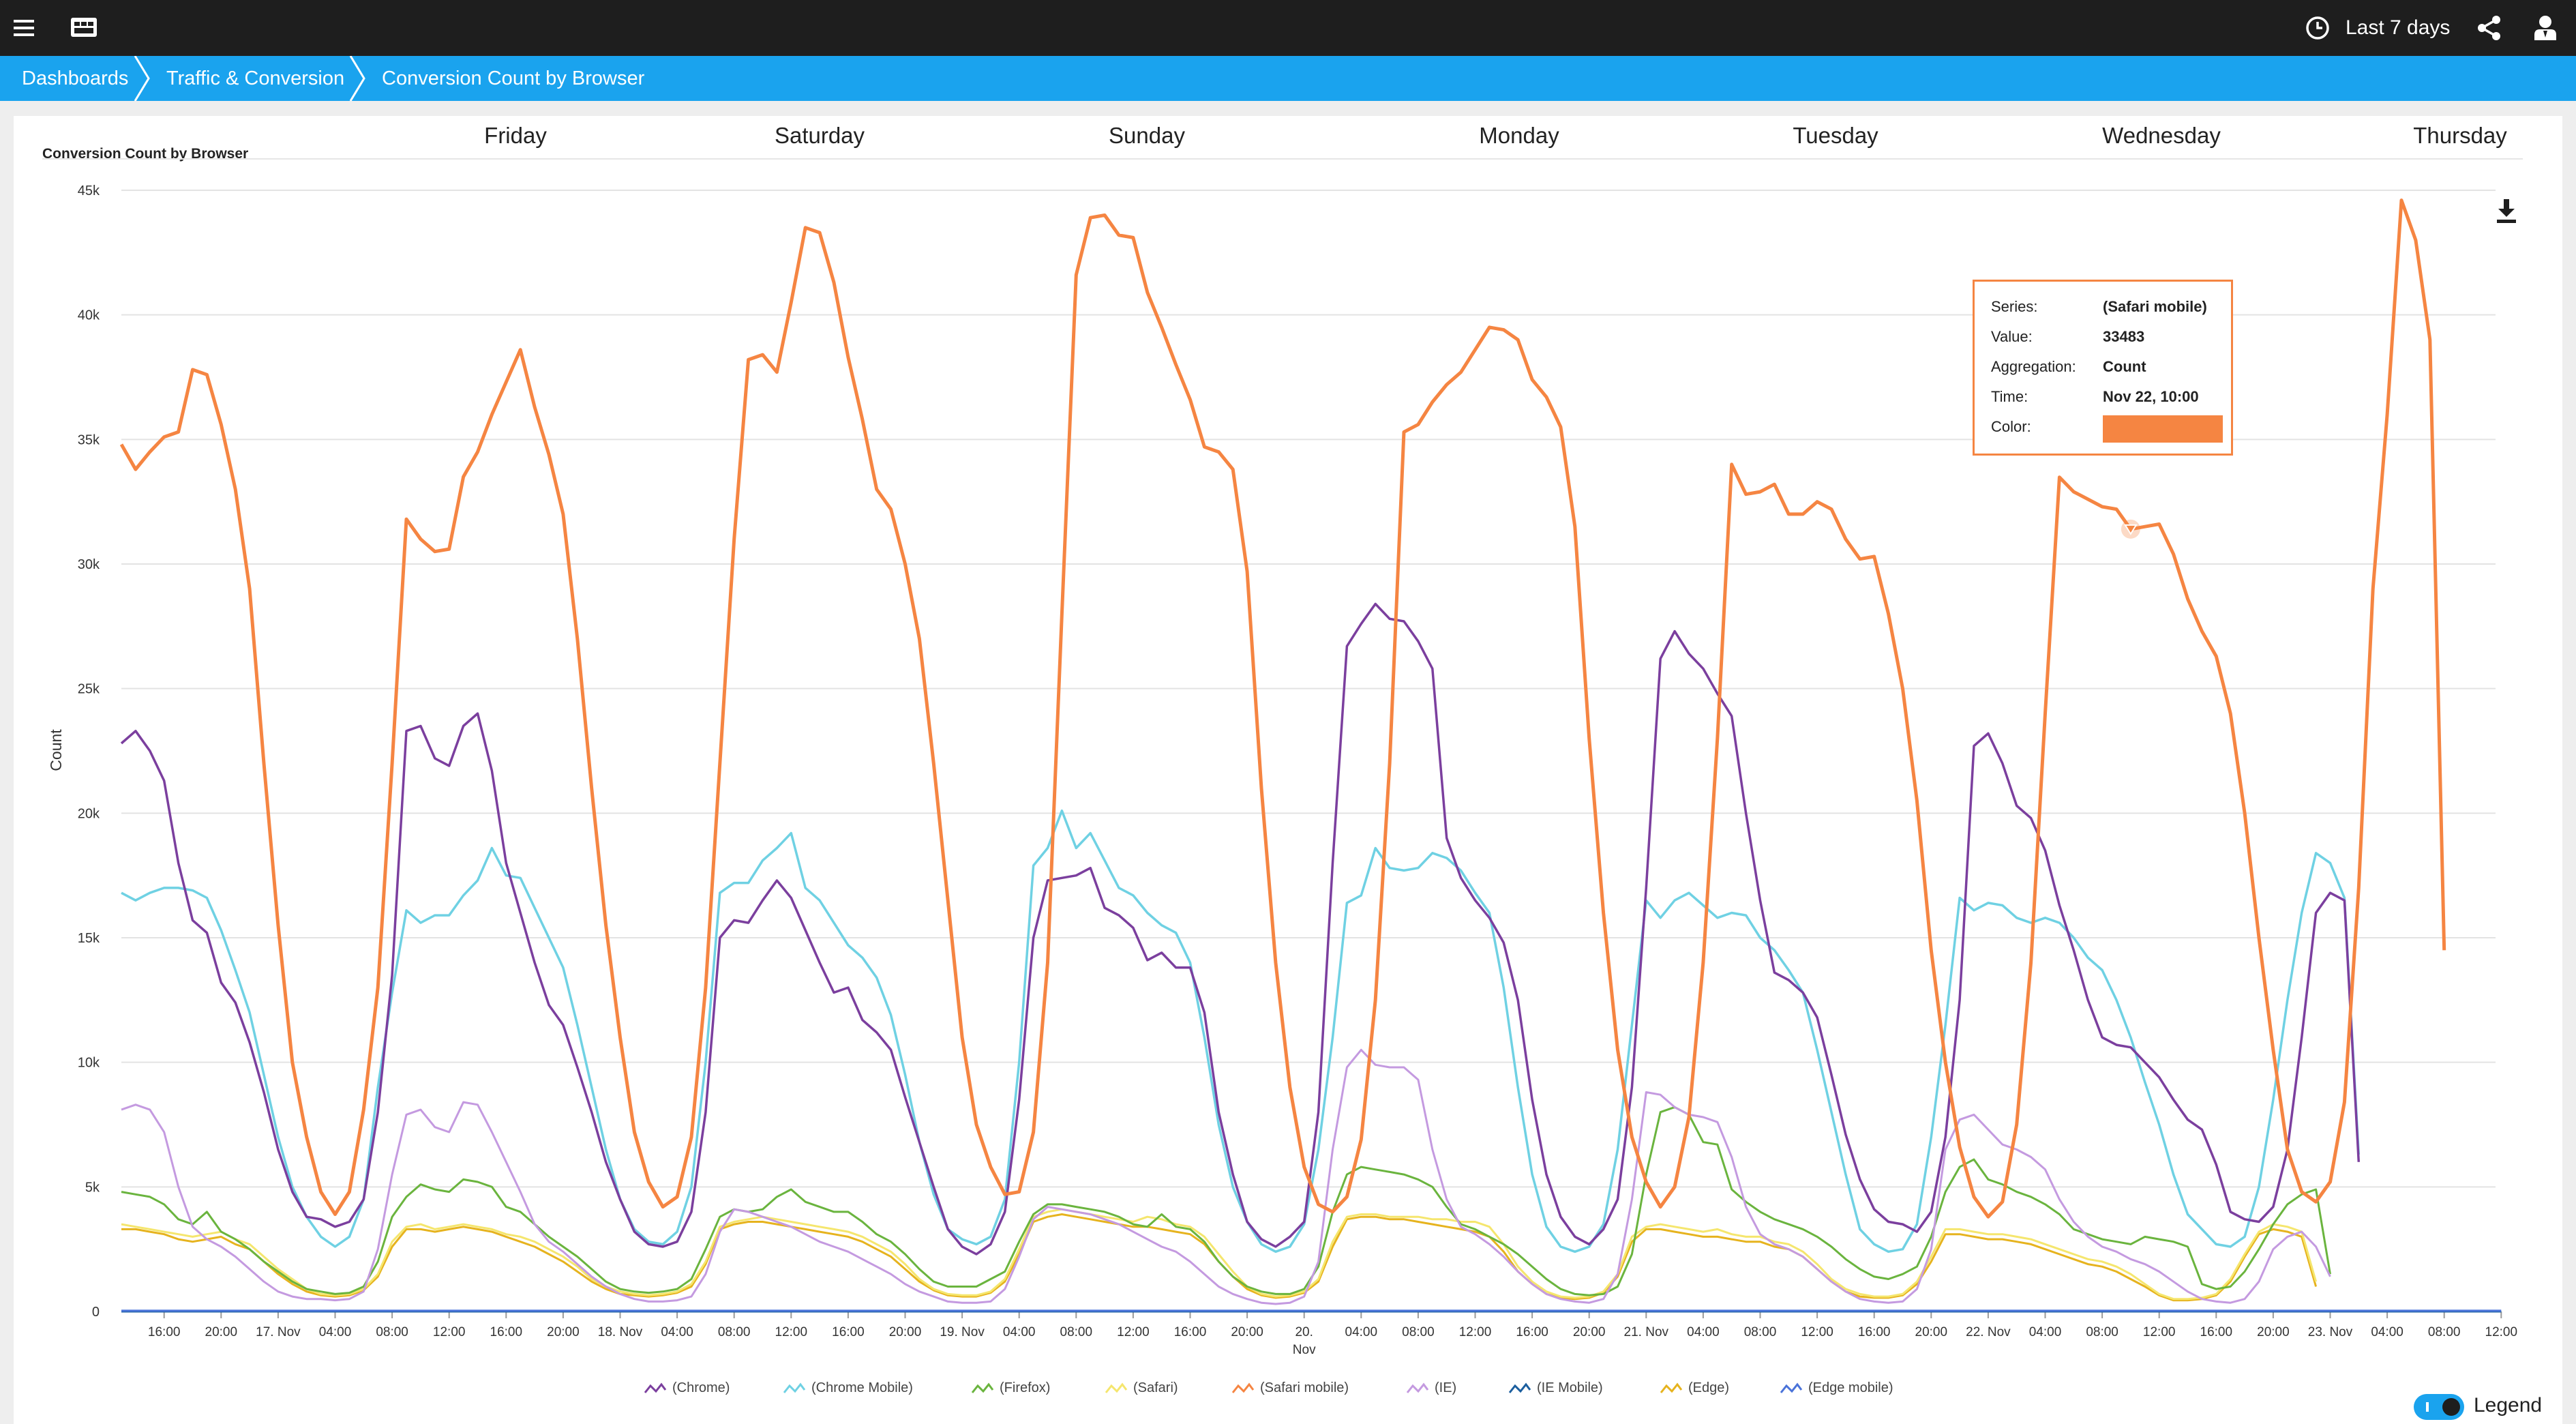 This screenshot has width=2576, height=1424. What do you see at coordinates (2009, 396) in the screenshot?
I see `tooltip-time-label: Time:` at bounding box center [2009, 396].